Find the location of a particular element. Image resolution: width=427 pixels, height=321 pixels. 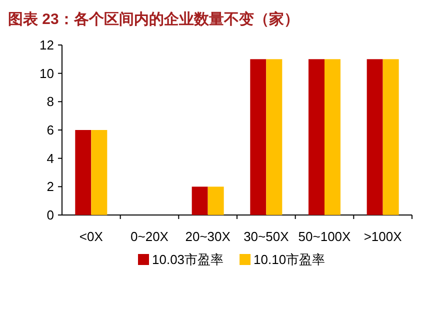

y-tick-label: 6 is located at coordinates (50, 130).